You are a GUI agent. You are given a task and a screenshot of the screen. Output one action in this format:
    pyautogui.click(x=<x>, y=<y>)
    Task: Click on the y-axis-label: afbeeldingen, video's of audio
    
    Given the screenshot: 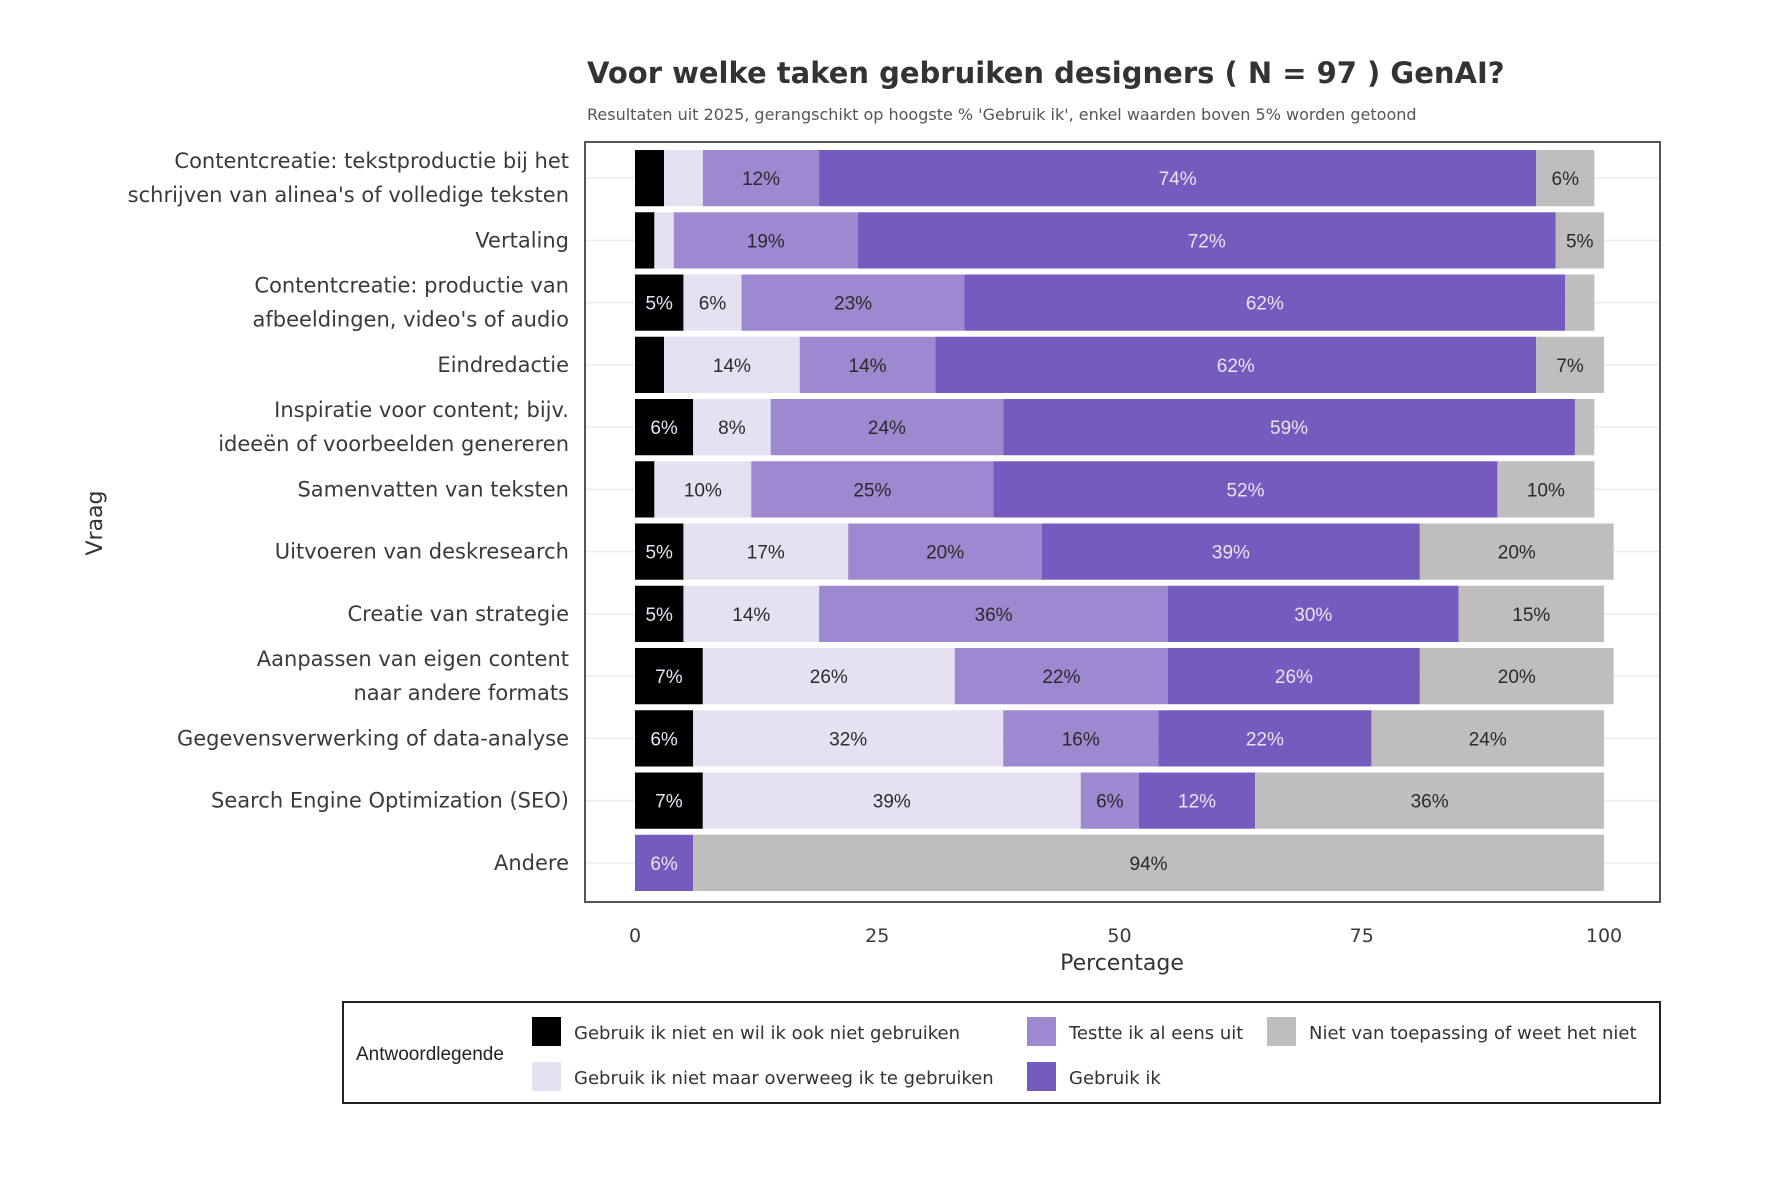 What is the action you would take?
    pyautogui.click(x=410, y=320)
    